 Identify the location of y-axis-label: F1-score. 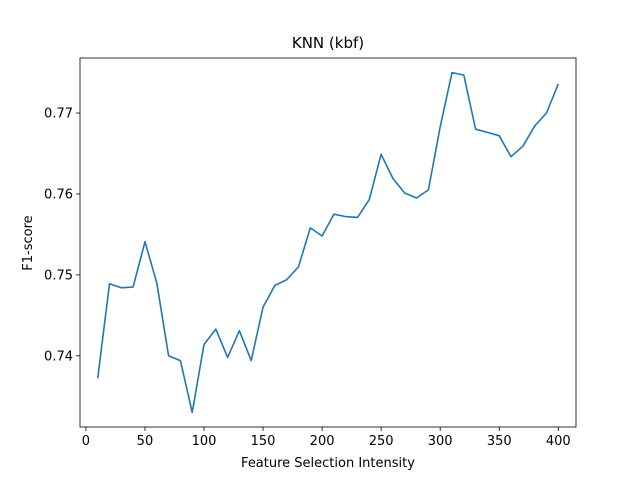
(28, 242).